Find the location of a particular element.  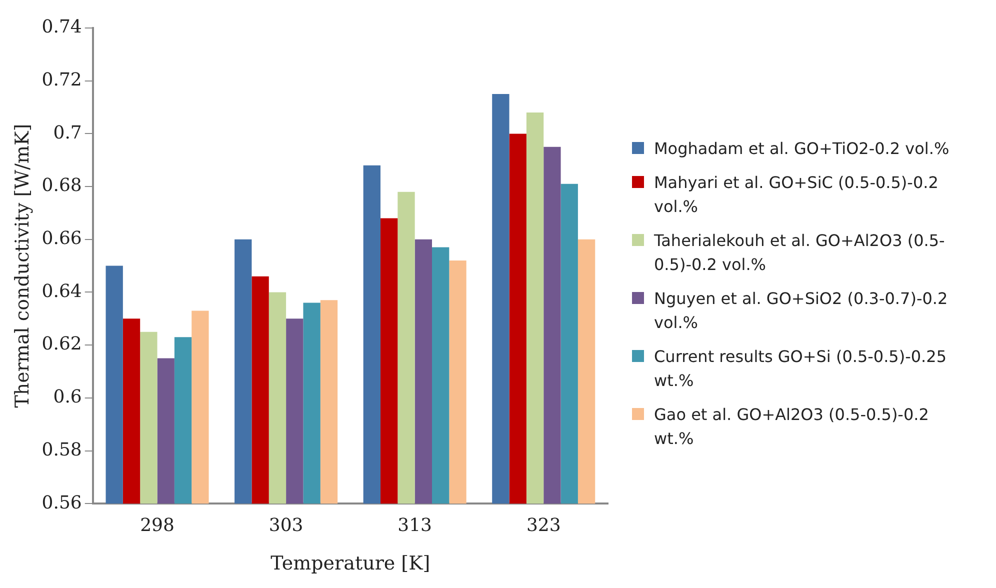

y-tick-label: 0.74 is located at coordinates (62, 27).